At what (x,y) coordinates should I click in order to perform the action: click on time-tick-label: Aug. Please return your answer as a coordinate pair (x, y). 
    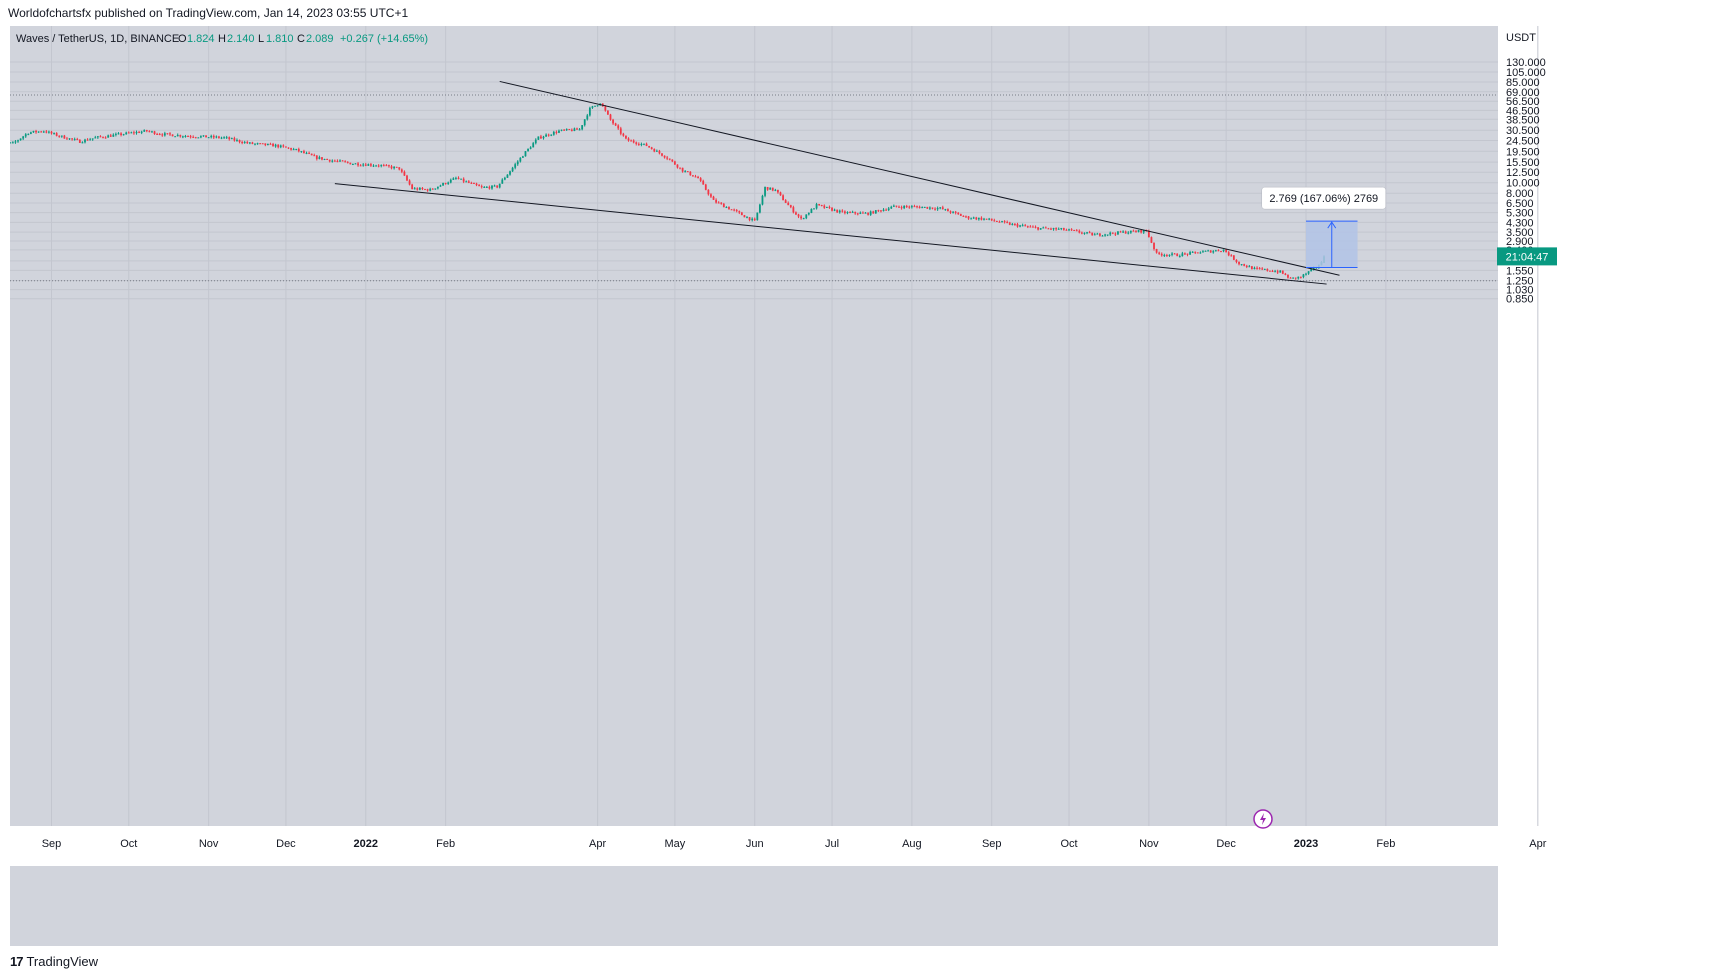
    Looking at the image, I should click on (912, 844).